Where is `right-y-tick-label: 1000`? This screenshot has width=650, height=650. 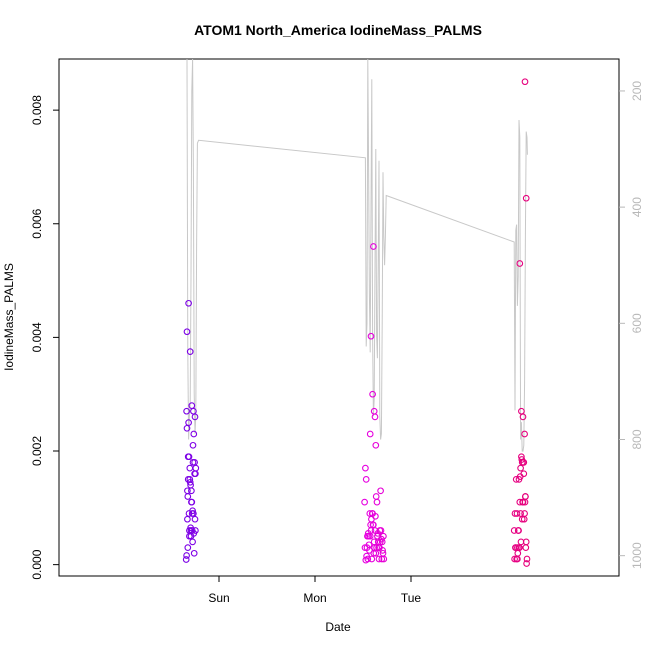 right-y-tick-label: 1000 is located at coordinates (637, 555).